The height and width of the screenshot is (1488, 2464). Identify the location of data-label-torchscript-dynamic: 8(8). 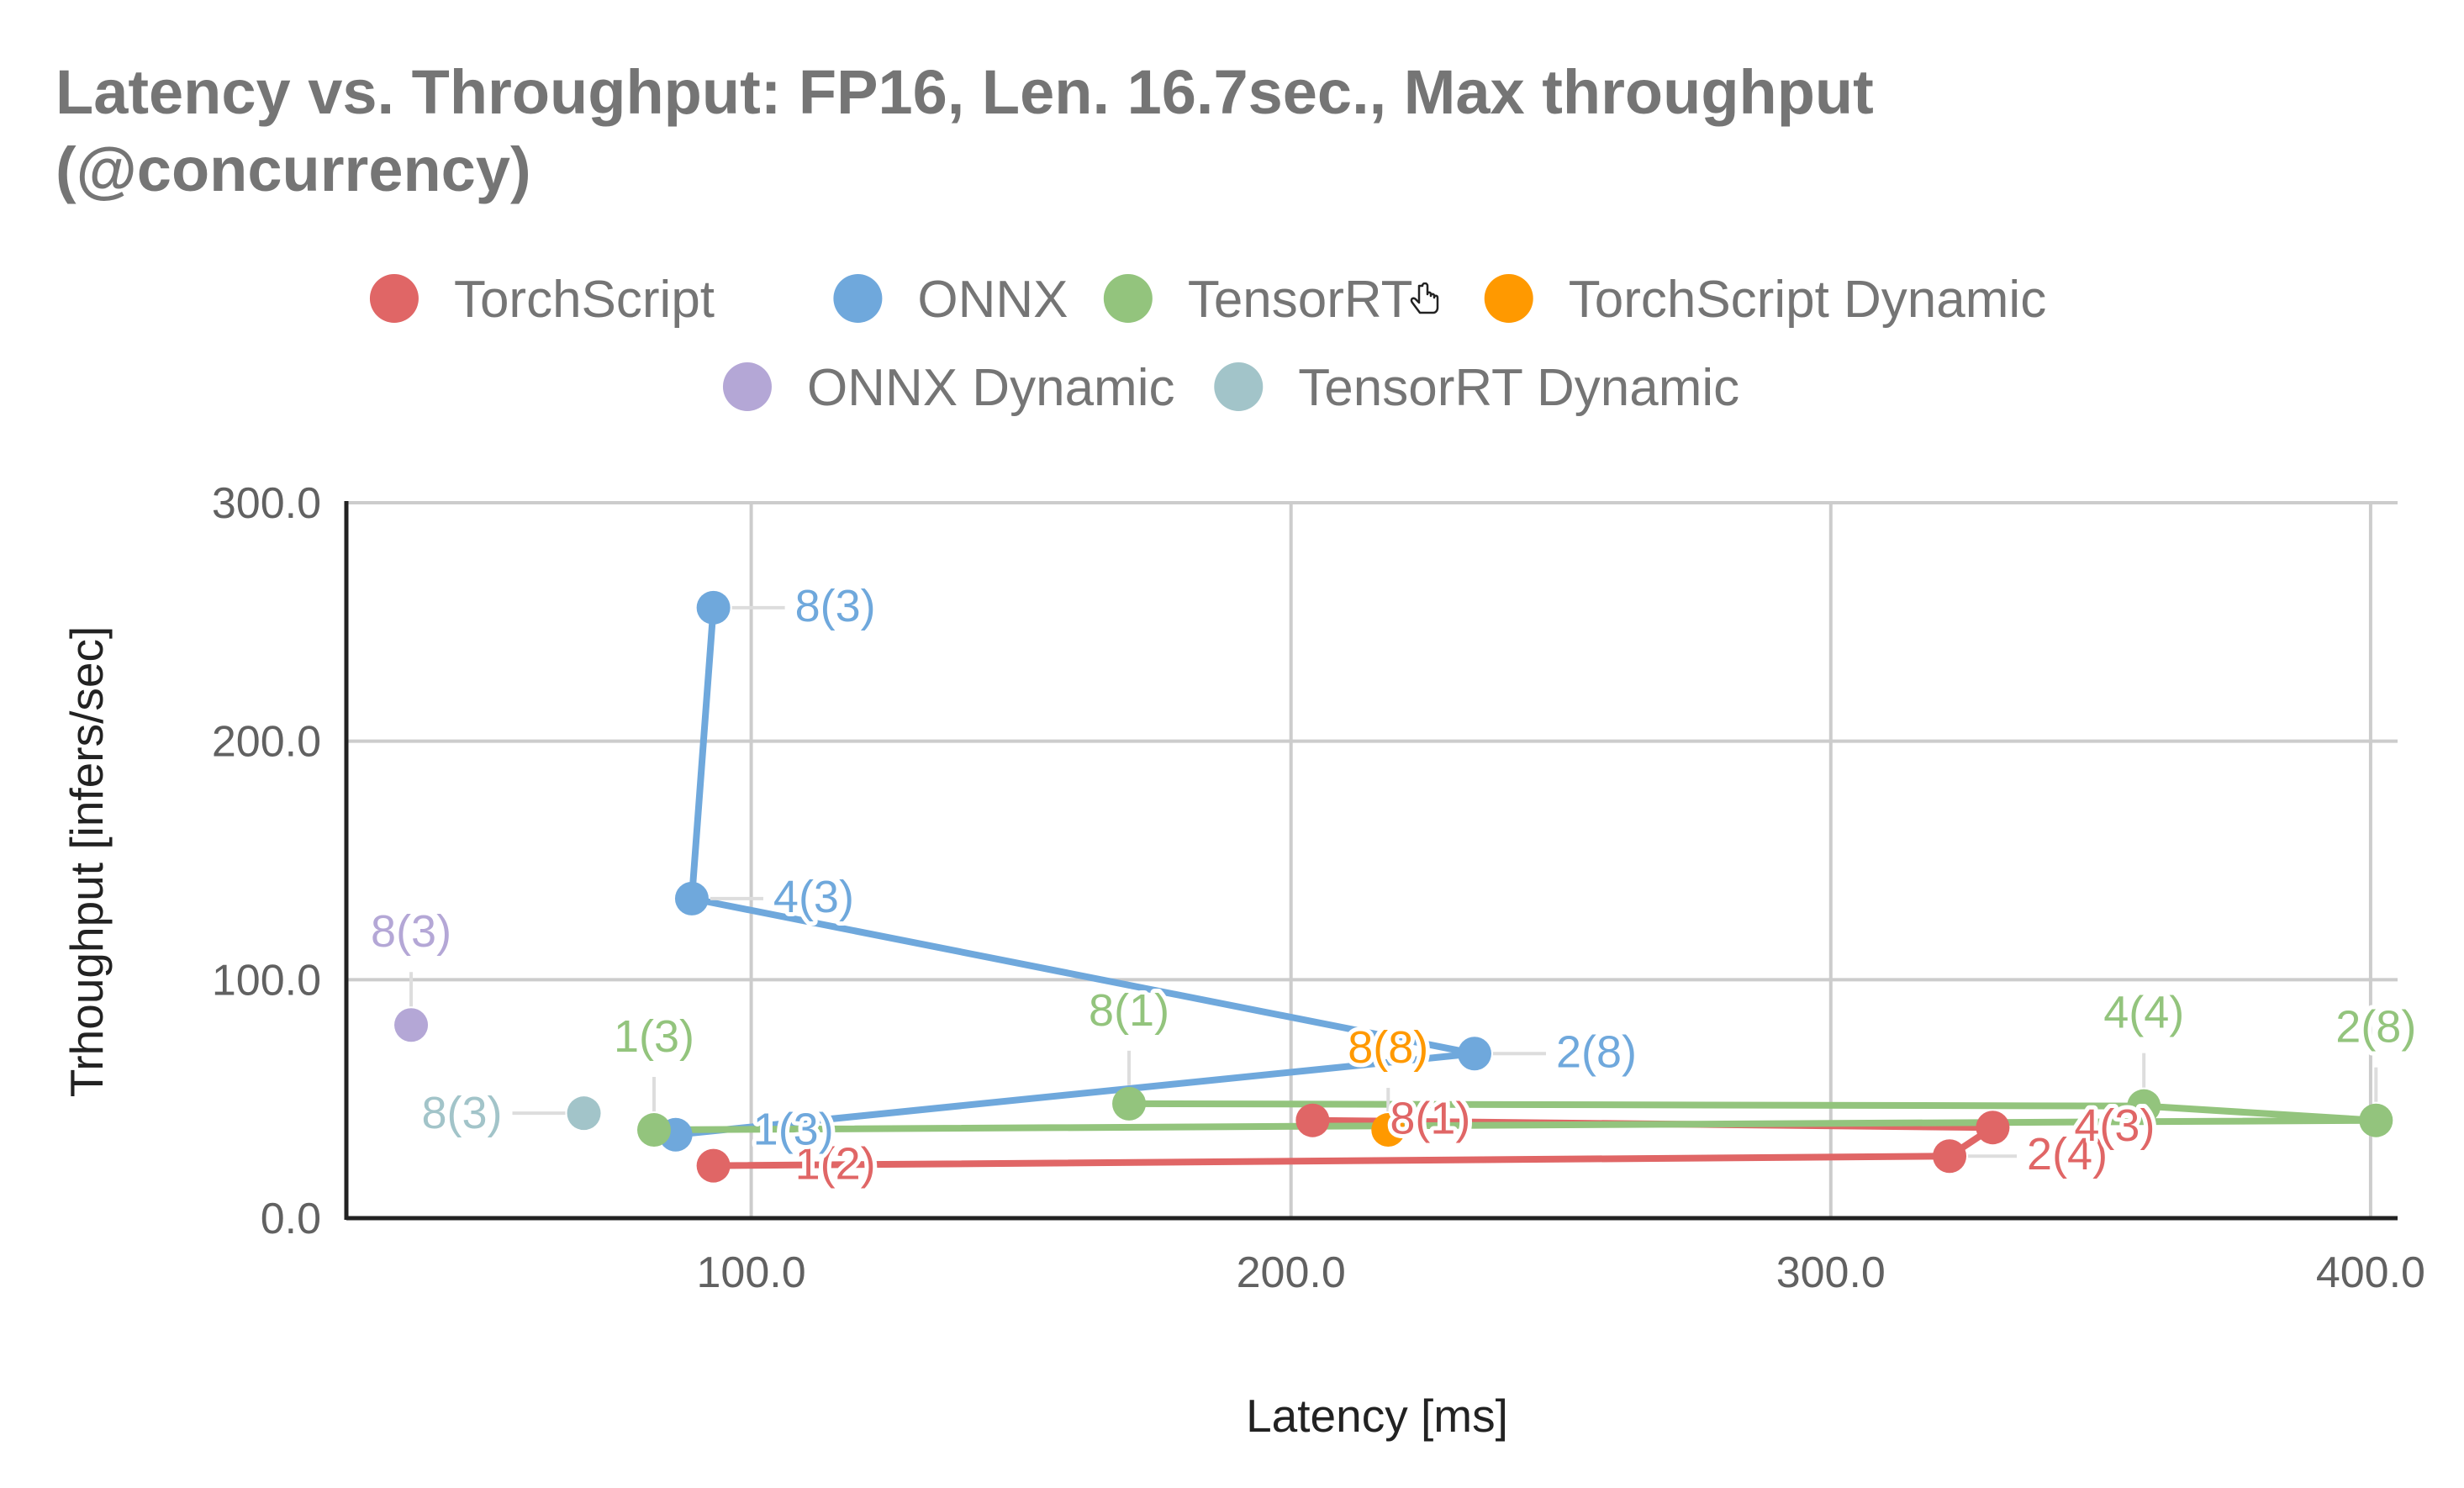
(1388, 1047).